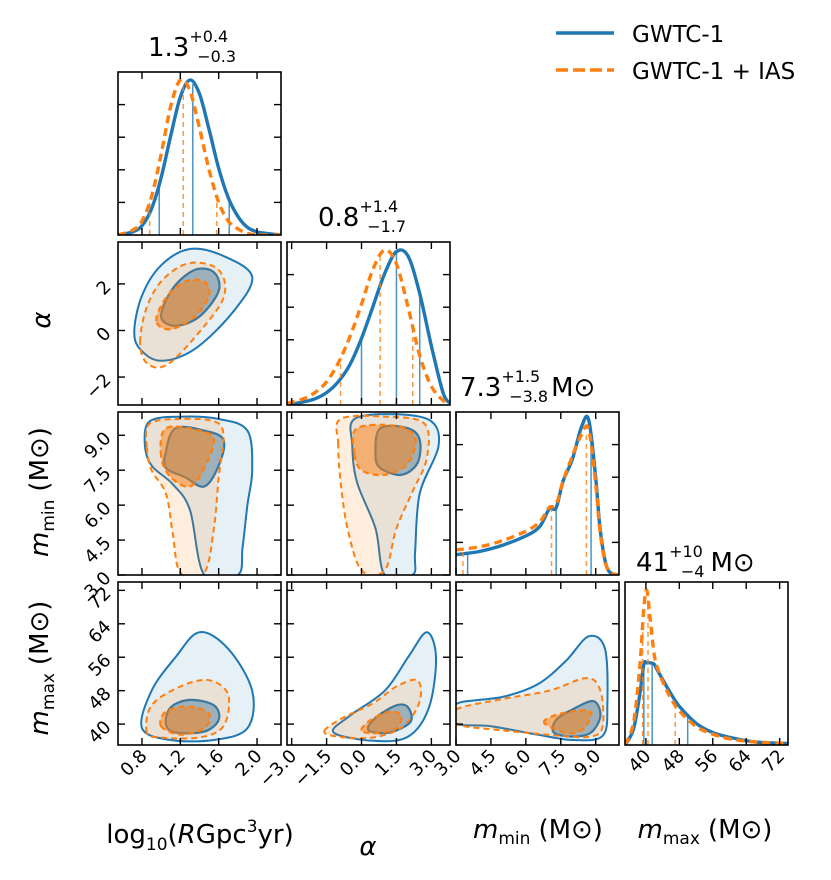  Describe the element at coordinates (168, 48) in the screenshot. I see `title-median: 1.3` at that location.